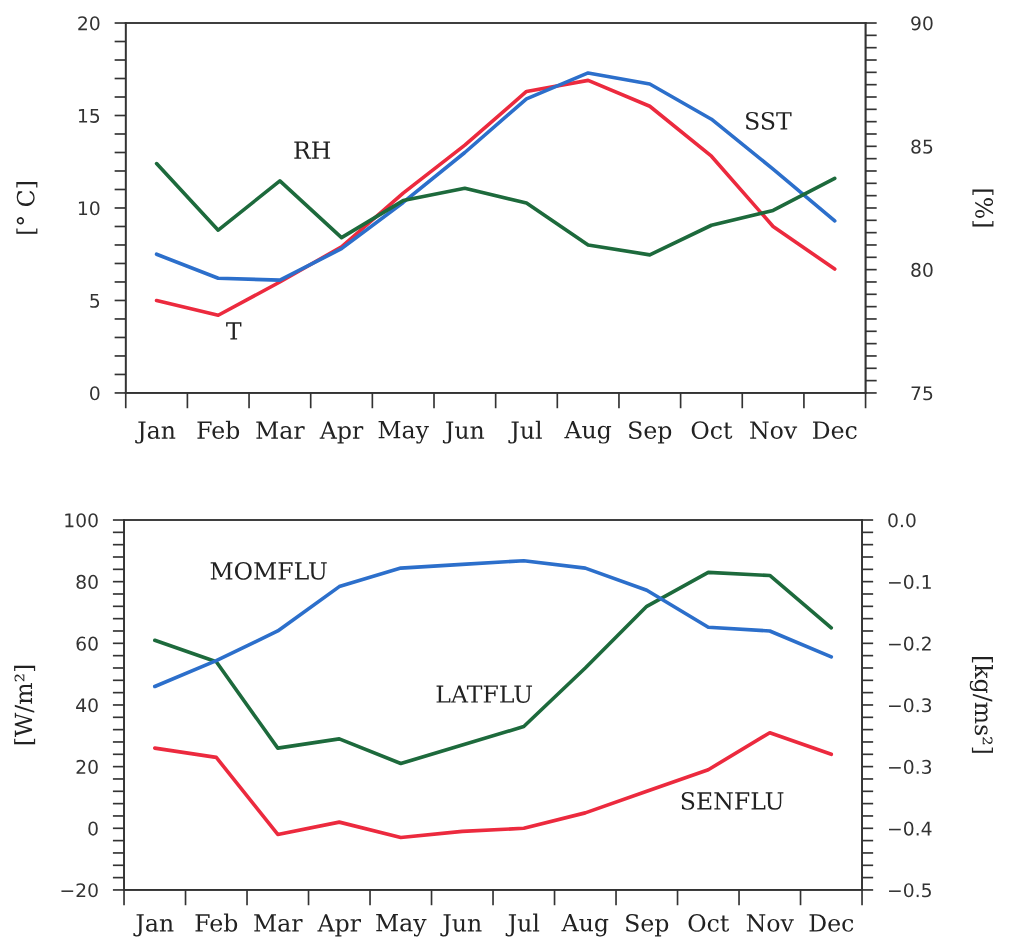 Image resolution: width=1010 pixels, height=951 pixels. I want to click on y-tick-label: −20, so click(79, 890).